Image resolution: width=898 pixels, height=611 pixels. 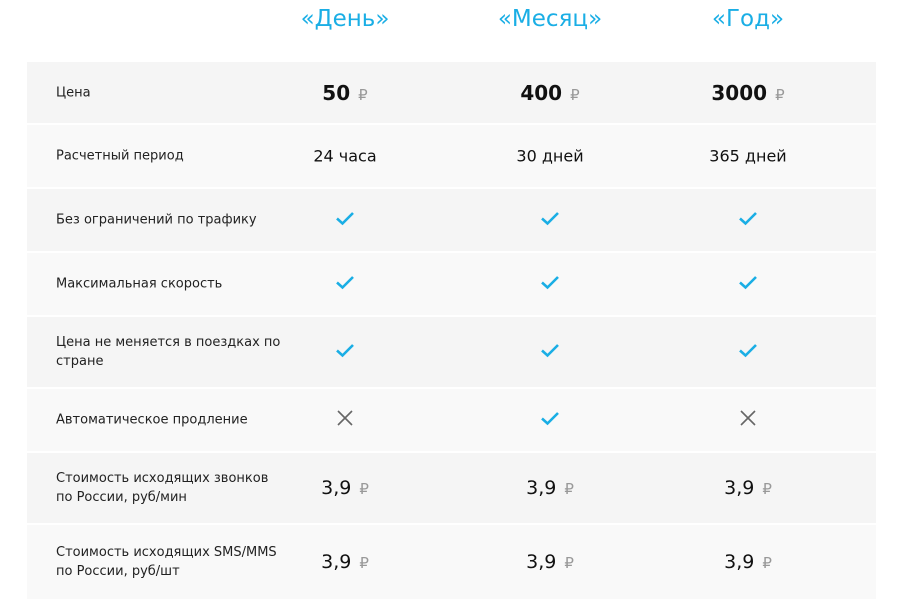 I want to click on plan-title-month: «Месяц», so click(x=550, y=19).